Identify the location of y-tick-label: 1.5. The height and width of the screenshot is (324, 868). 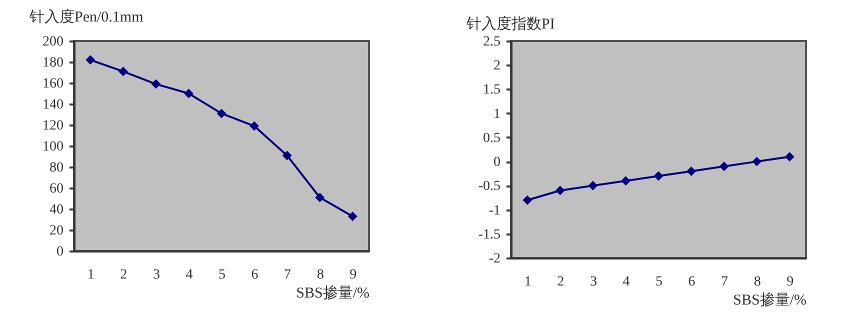
(491, 90).